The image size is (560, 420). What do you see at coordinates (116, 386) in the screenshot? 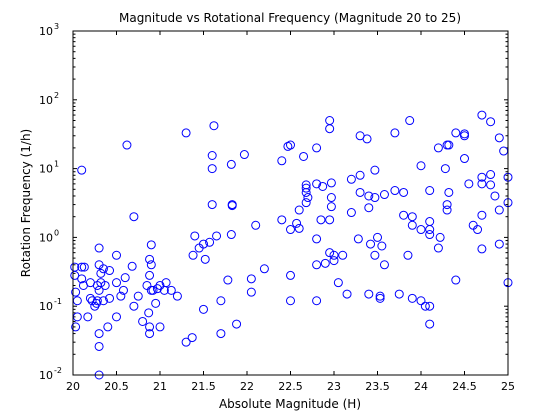
I see `x-tick-label: 20.5` at bounding box center [116, 386].